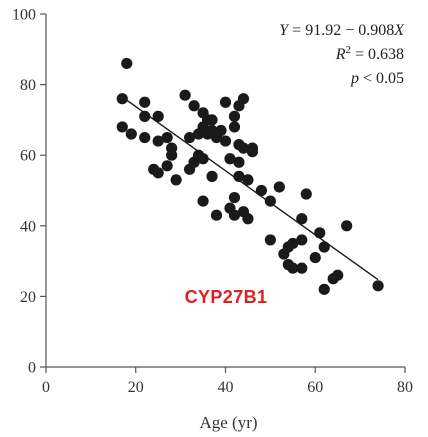  Describe the element at coordinates (354, 78) in the screenshot. I see `p-symbol: p` at that location.